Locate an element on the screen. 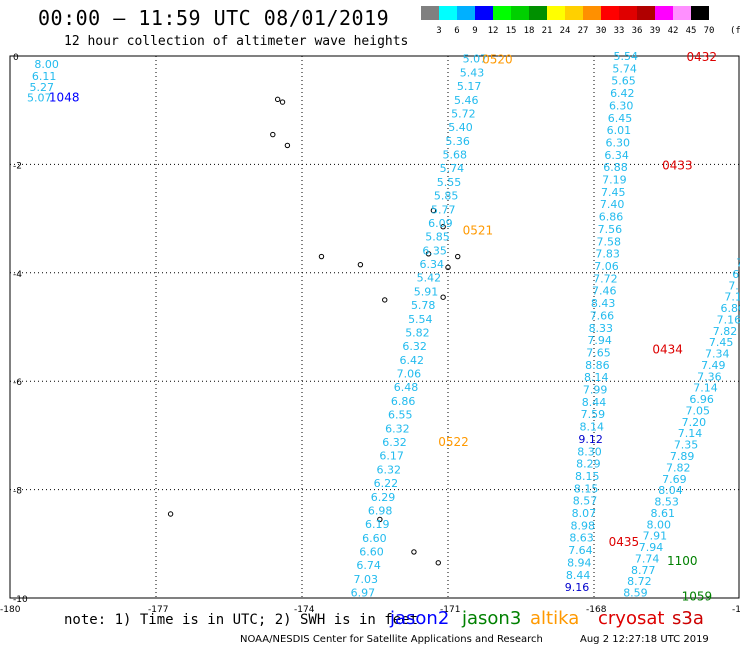 This screenshot has height=650, width=740. swh-value: 7.69 is located at coordinates (674, 479).